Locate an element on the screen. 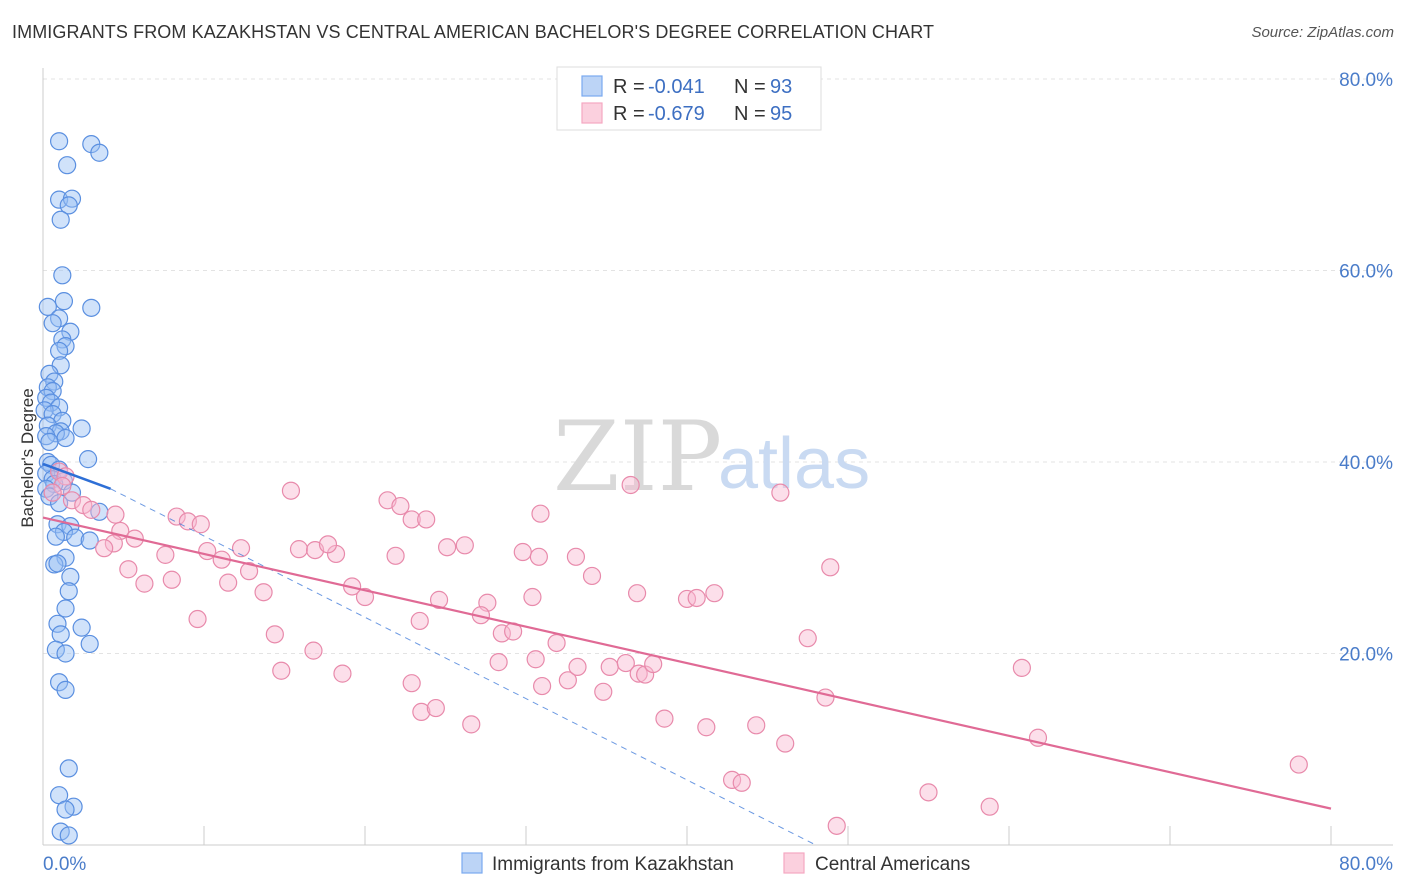 Image resolution: width=1406 pixels, height=892 pixels. legend-n-label-kazakhstan: N = is located at coordinates (750, 87).